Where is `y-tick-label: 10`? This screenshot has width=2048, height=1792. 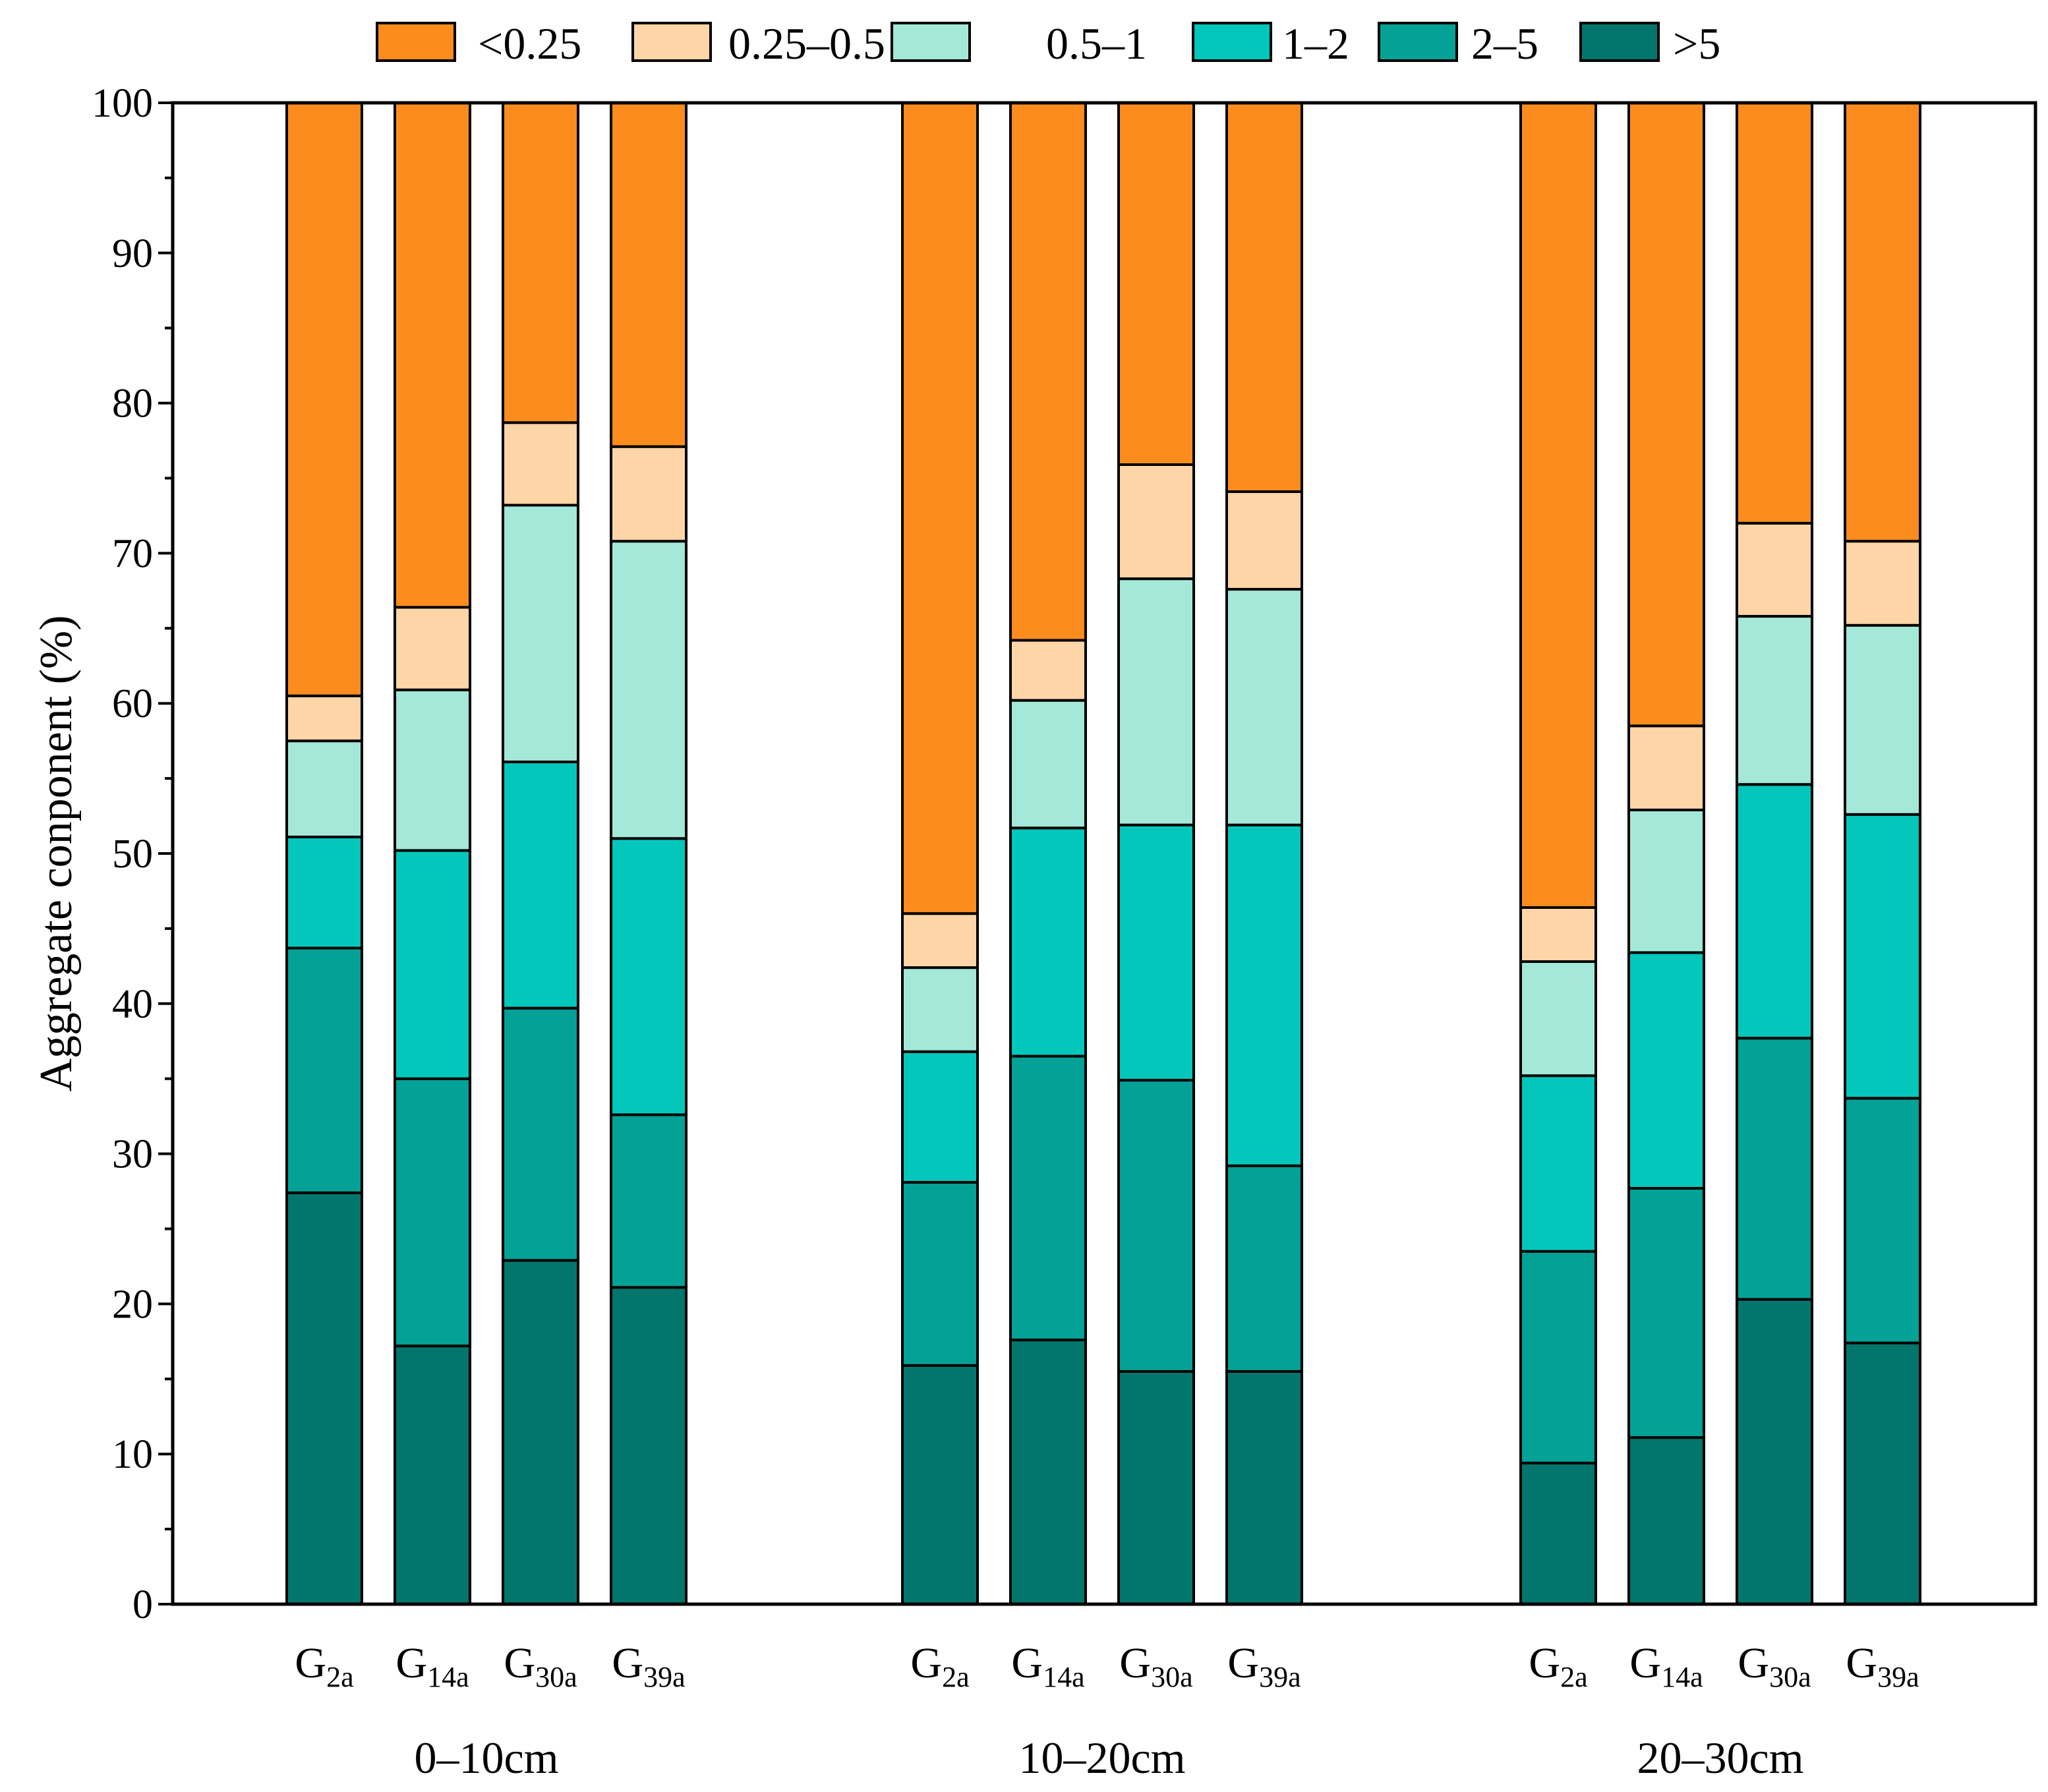
y-tick-label: 10 is located at coordinates (132, 1454).